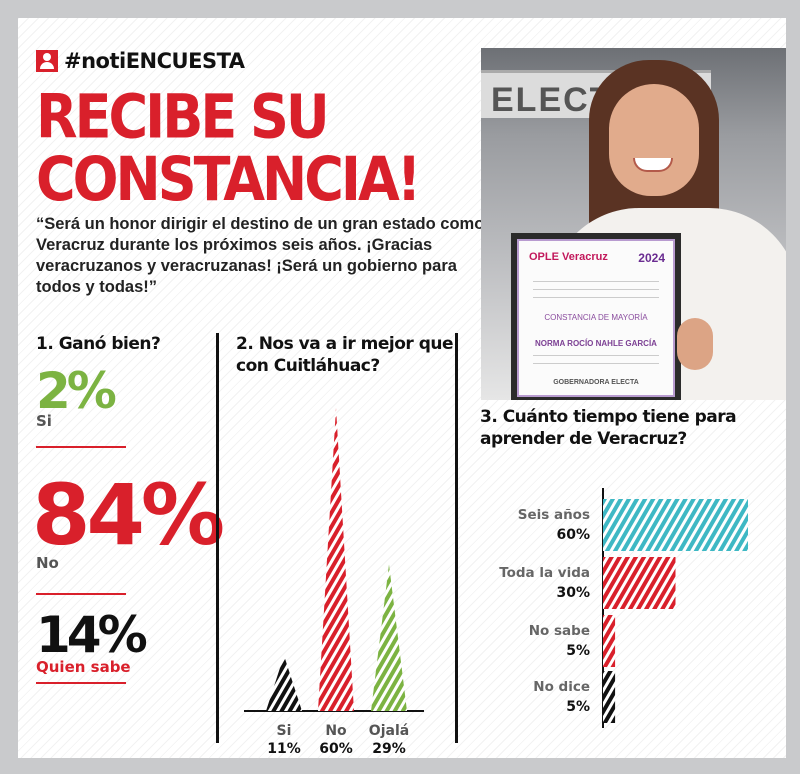  What do you see at coordinates (336, 749) in the screenshot?
I see `chart-2-value-label: 60%` at bounding box center [336, 749].